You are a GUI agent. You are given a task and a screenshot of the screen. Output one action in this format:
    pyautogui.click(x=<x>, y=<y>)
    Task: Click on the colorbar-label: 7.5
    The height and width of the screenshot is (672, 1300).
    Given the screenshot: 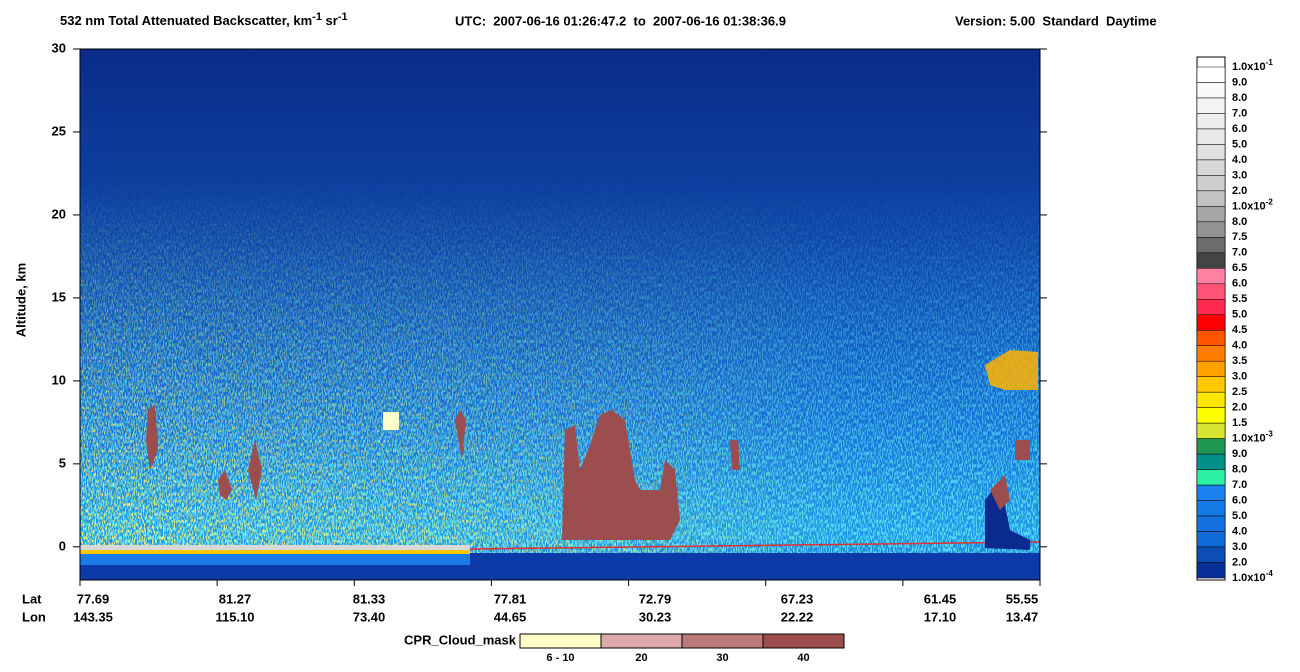 What is the action you would take?
    pyautogui.click(x=1239, y=237)
    